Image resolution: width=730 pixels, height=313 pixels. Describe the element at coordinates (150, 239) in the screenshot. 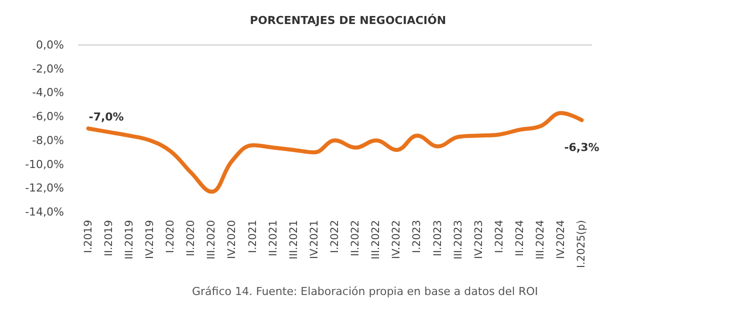

I see `x-tick-label: IV.2019` at that location.